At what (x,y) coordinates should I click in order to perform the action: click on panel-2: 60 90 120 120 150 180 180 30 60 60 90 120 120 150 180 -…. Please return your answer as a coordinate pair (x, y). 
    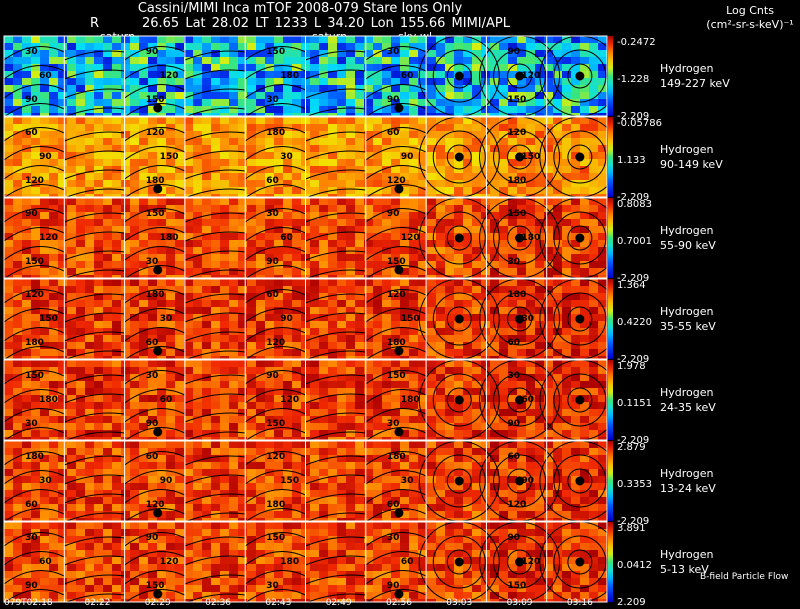
    Looking at the image, I should click on (363, 159).